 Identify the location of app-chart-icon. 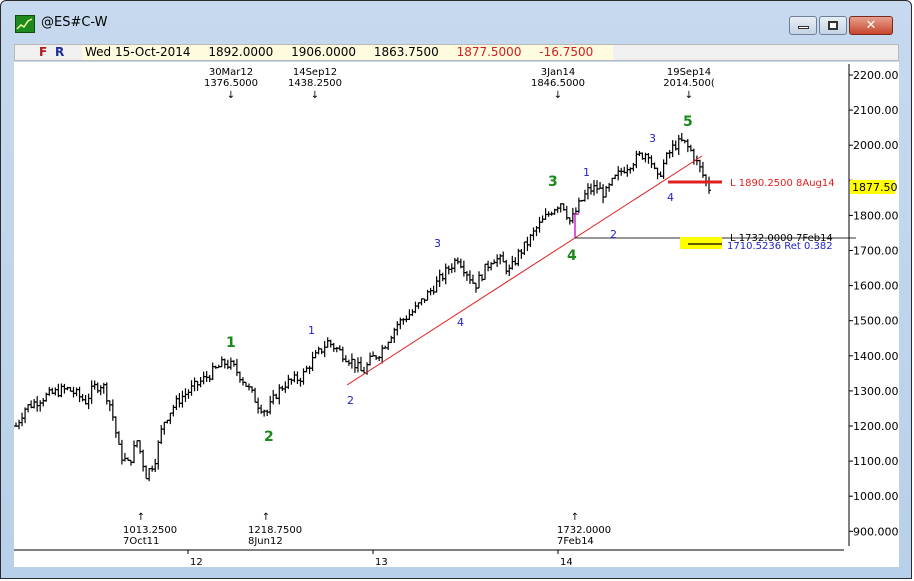
(25, 24).